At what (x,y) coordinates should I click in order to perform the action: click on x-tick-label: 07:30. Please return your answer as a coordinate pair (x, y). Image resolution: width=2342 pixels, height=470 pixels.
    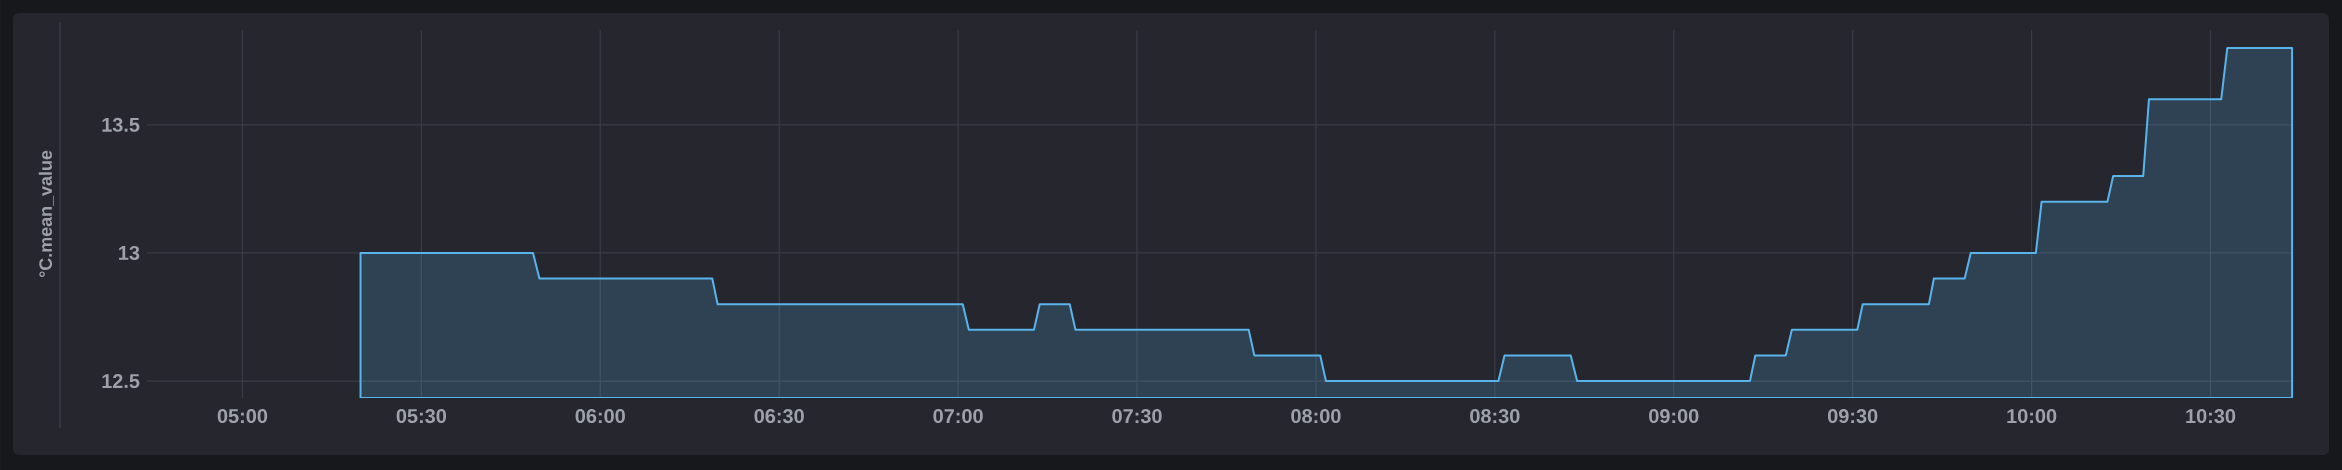
    Looking at the image, I should click on (1137, 416).